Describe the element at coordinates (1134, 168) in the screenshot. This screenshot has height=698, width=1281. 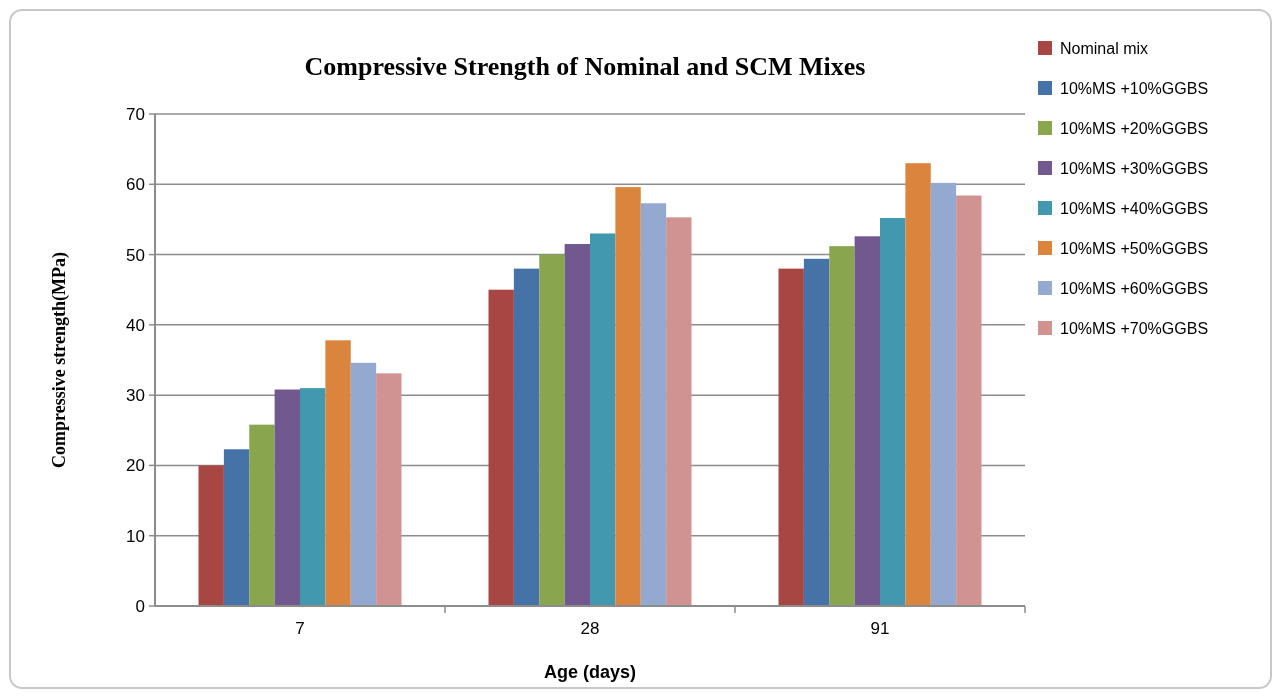
I see `legend-label: 10%MS +30%GGBS` at that location.